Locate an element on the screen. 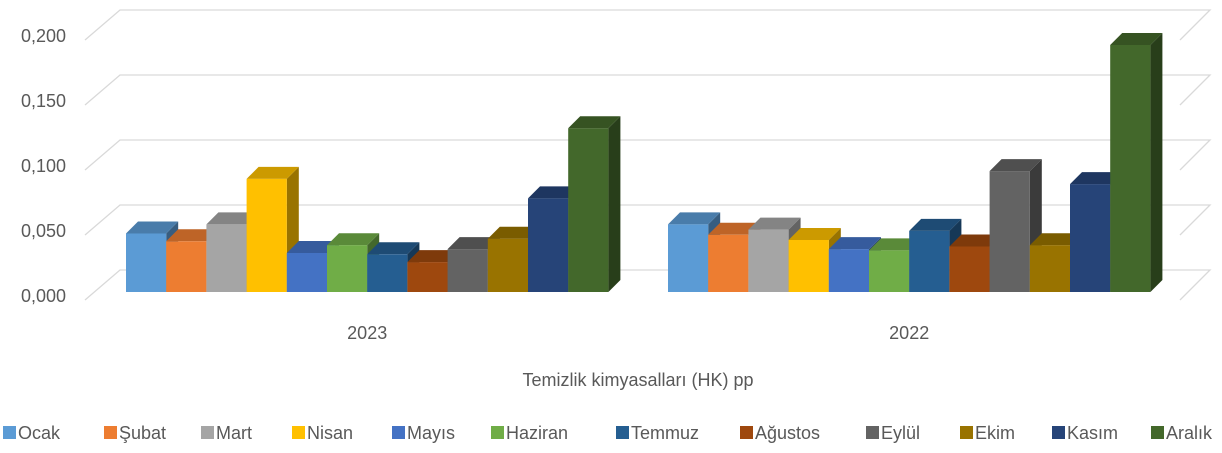  y-tick-label: 0,050 is located at coordinates (43, 231).